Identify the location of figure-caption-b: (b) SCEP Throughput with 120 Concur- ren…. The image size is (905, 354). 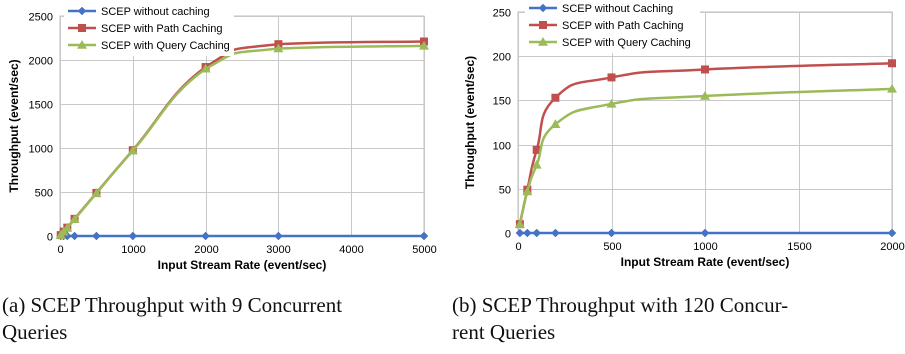
(678, 319).